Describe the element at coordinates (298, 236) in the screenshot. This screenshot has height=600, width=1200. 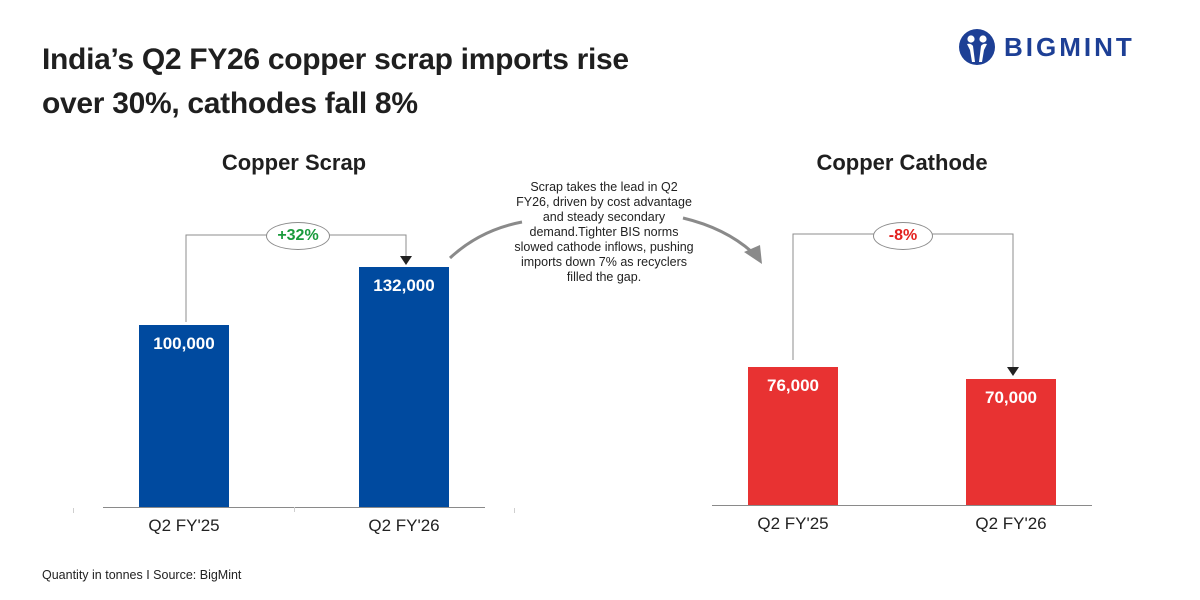
I see `scrap-change-badge: +32%` at that location.